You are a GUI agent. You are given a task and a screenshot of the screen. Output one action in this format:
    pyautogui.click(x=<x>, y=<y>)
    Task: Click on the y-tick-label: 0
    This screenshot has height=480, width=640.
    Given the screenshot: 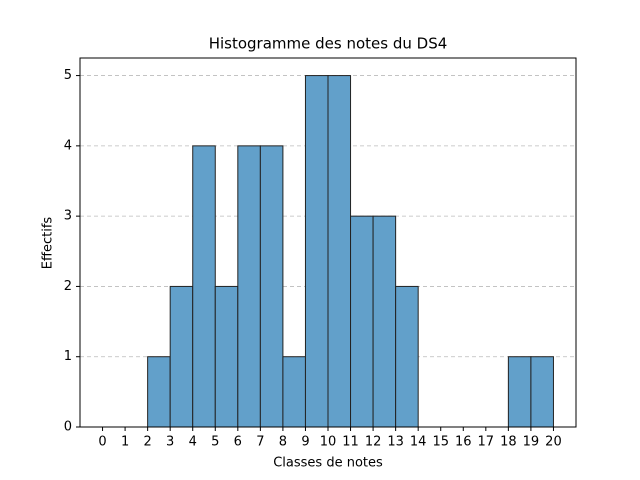 What is the action you would take?
    pyautogui.click(x=68, y=427)
    